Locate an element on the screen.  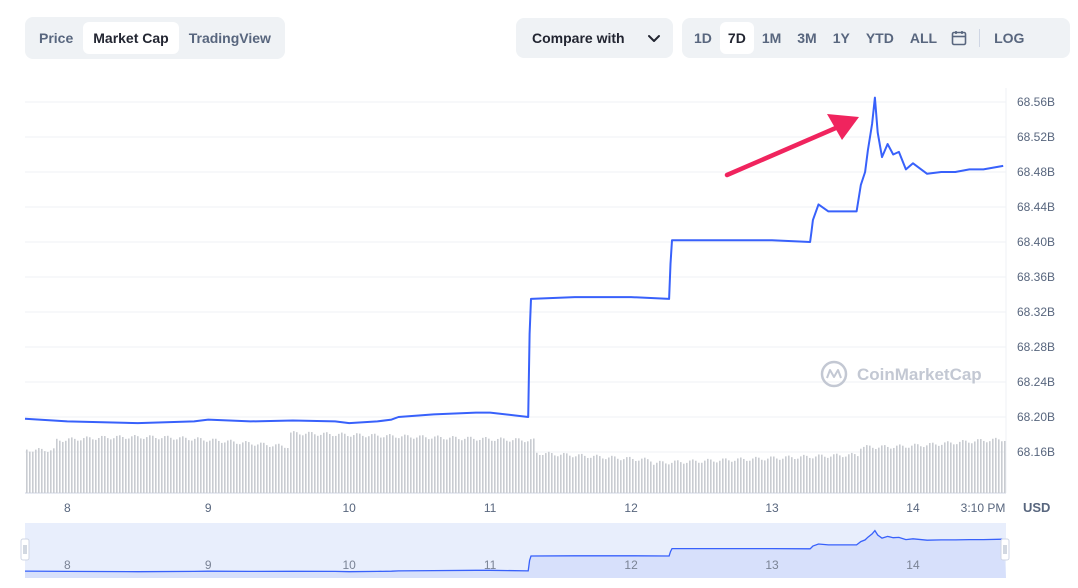
range-1d: 1D is located at coordinates (703, 38).